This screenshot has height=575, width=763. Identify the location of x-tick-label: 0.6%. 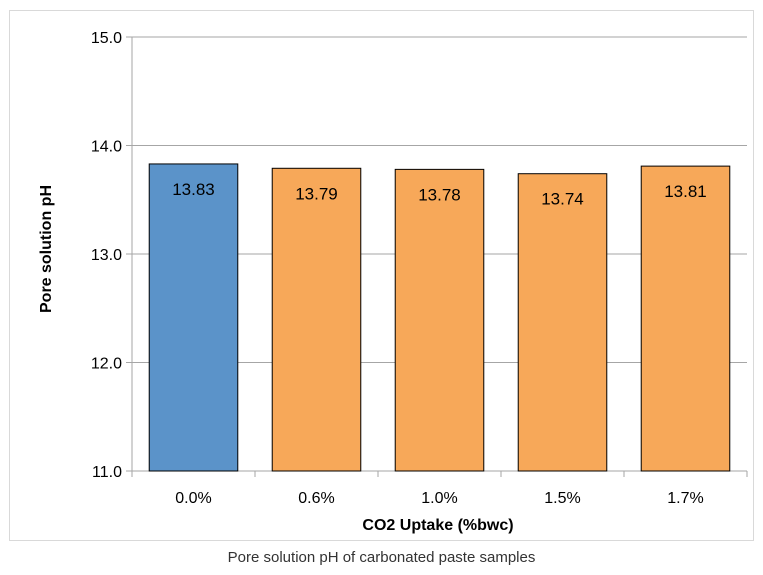
(316, 498).